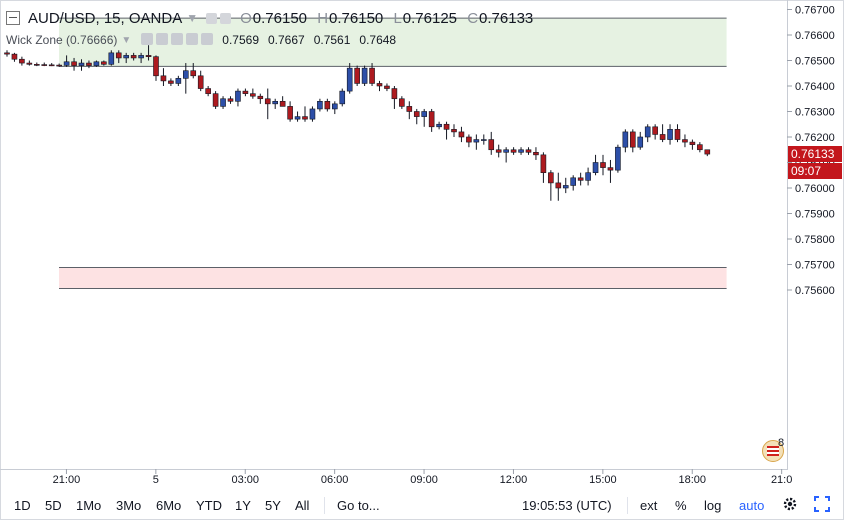  What do you see at coordinates (752, 505) in the screenshot?
I see `auto-toggle: auto` at bounding box center [752, 505].